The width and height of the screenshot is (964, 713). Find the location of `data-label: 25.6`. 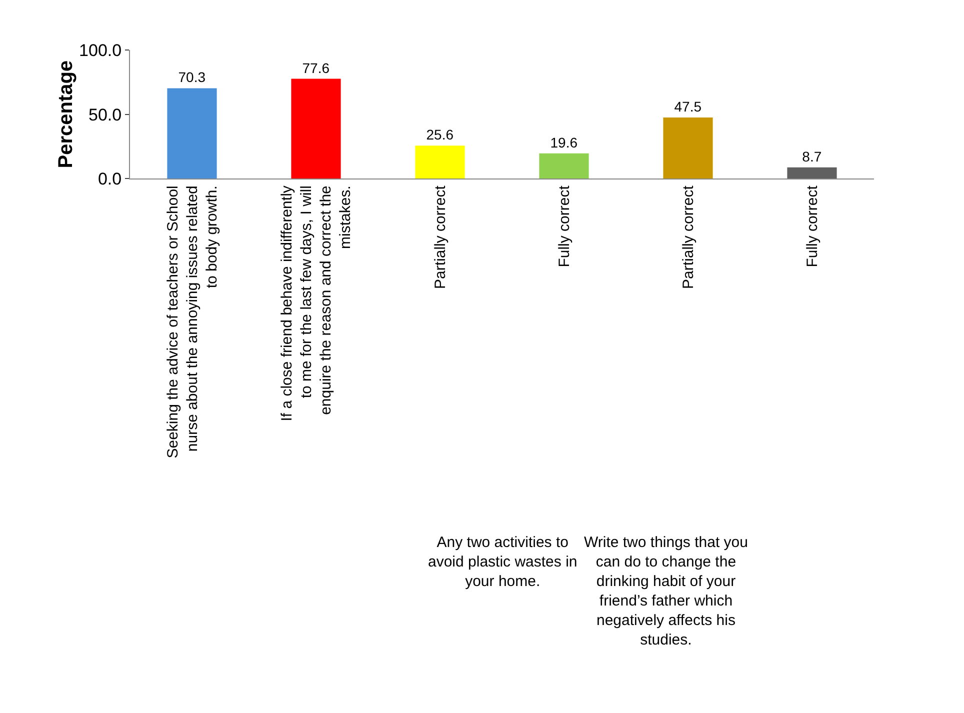

data-label: 25.6 is located at coordinates (440, 134).